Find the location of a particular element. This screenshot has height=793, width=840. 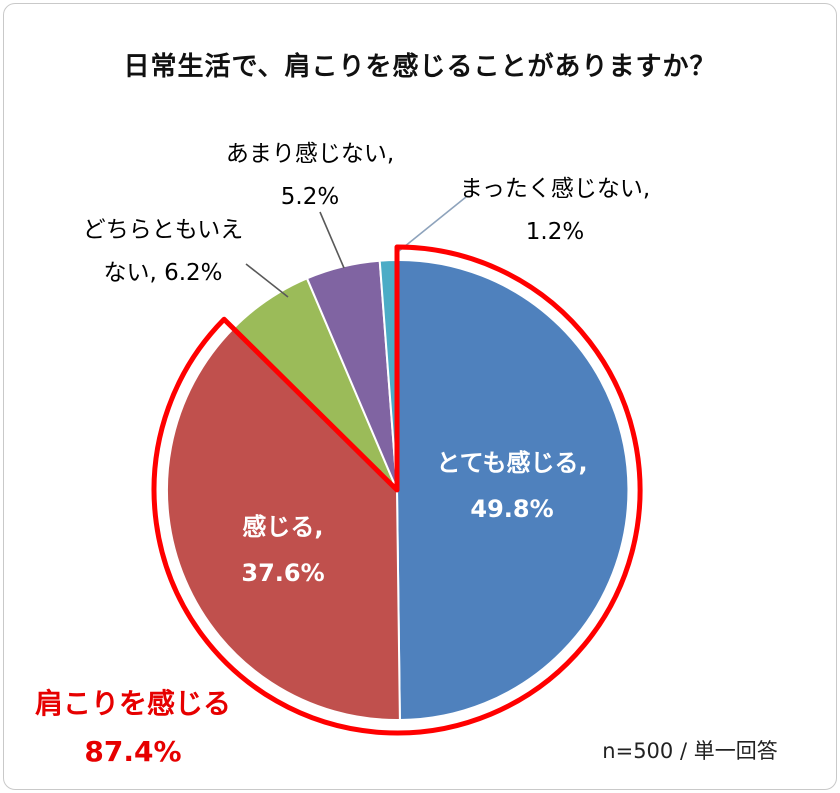

highlight-annotation-line1: 肩こりを感じる is located at coordinates (133, 703).